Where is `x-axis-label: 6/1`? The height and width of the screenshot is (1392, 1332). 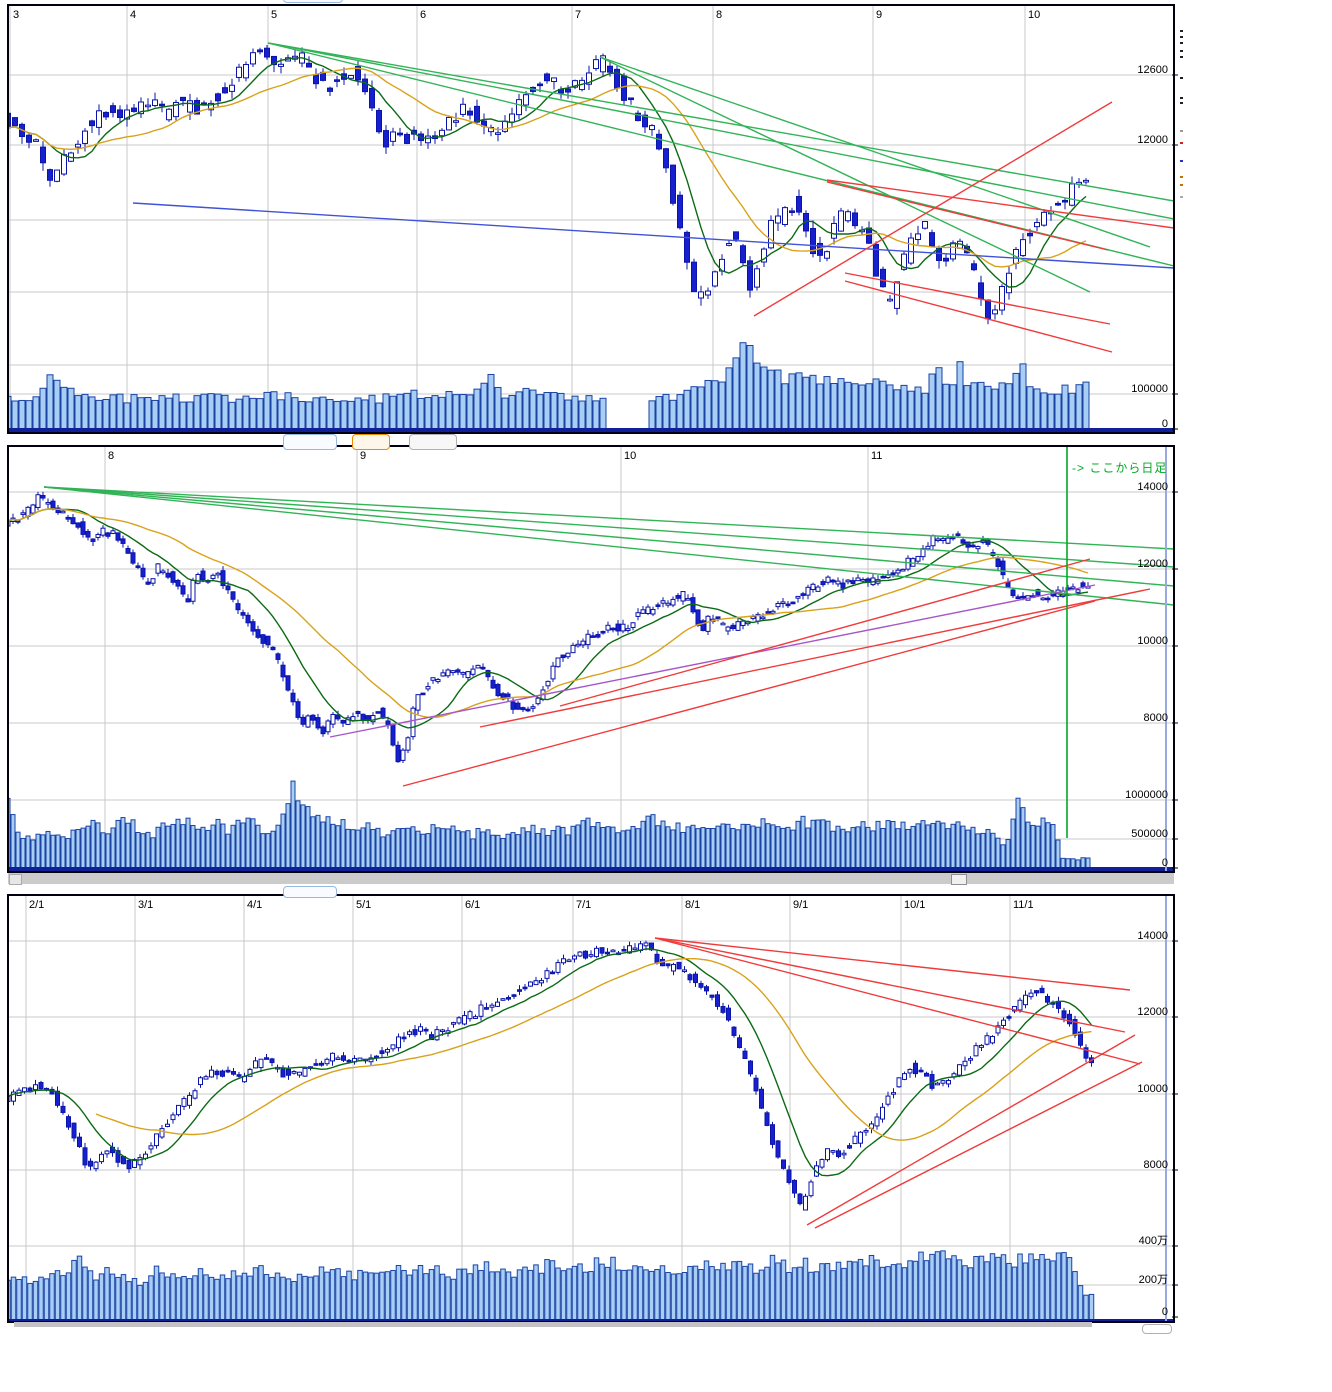 x-axis-label: 6/1 is located at coordinates (472, 905).